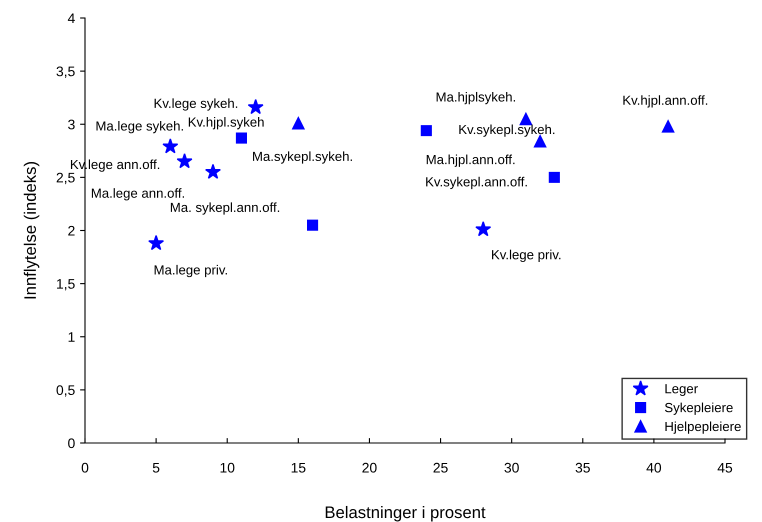 Image resolution: width=762 pixels, height=522 pixels. I want to click on y-tick-label: 1, so click(71, 337).